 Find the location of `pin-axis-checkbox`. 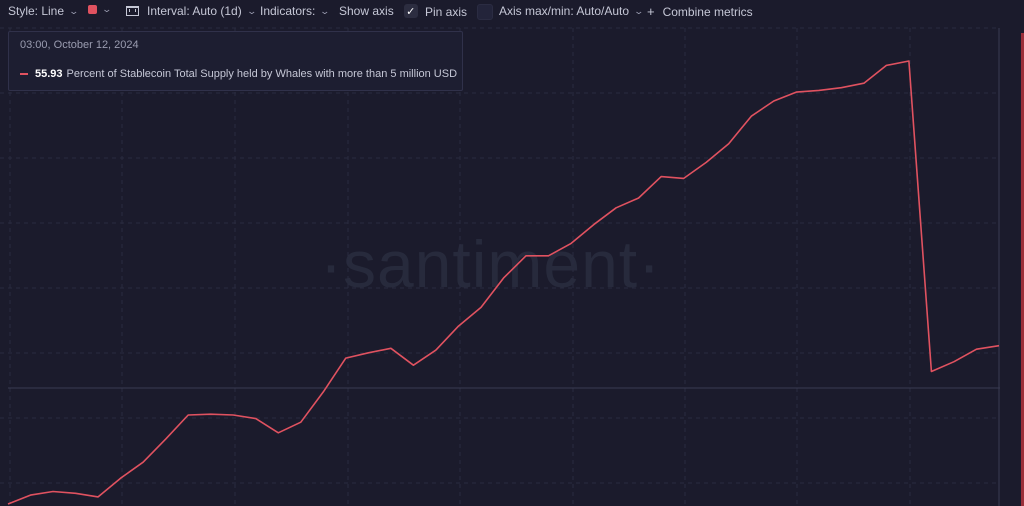

pin-axis-checkbox is located at coordinates (485, 12).